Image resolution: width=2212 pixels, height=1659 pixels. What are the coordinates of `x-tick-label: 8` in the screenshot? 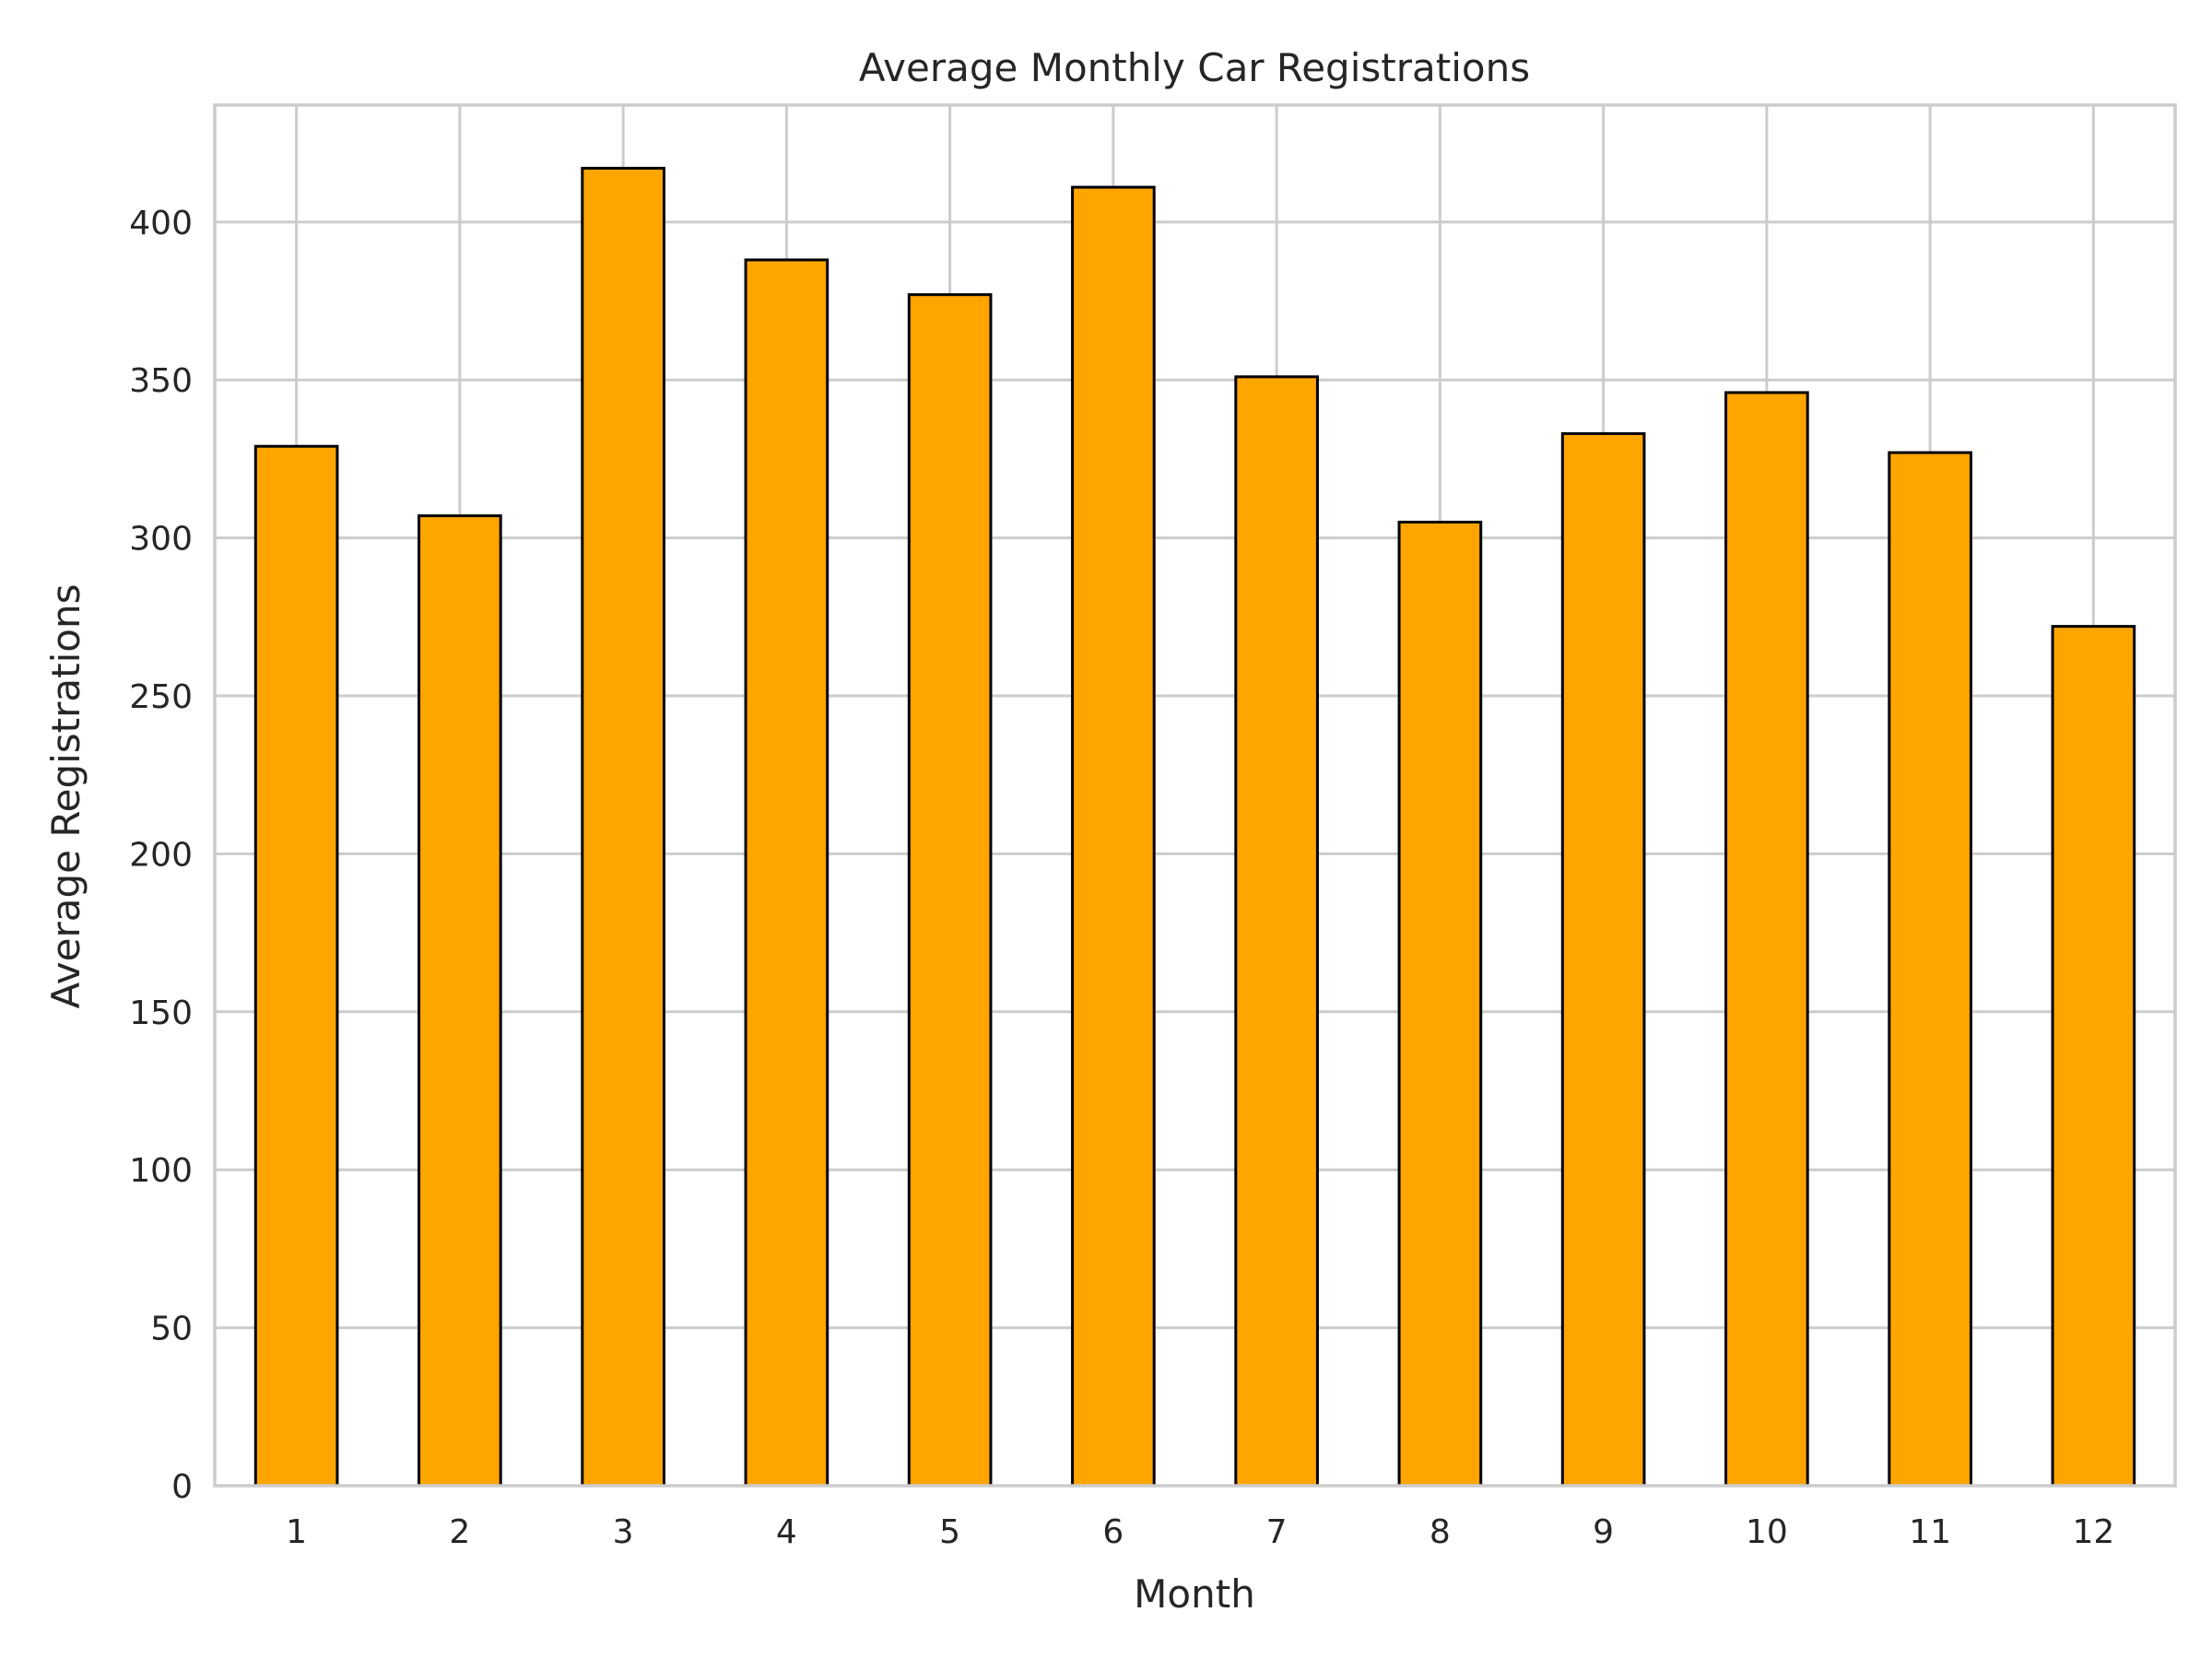 It's located at (1440, 1532).